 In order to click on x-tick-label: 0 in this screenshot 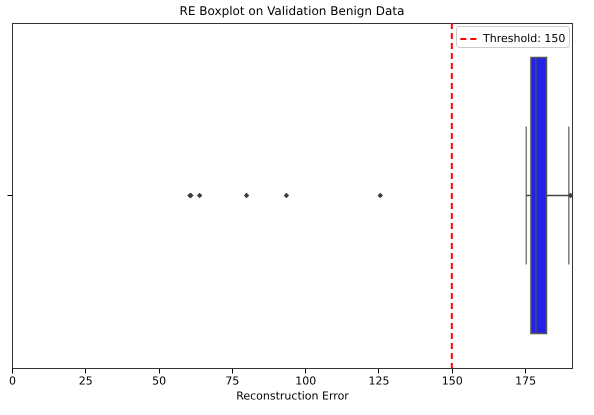, I will do `click(12, 381)`.